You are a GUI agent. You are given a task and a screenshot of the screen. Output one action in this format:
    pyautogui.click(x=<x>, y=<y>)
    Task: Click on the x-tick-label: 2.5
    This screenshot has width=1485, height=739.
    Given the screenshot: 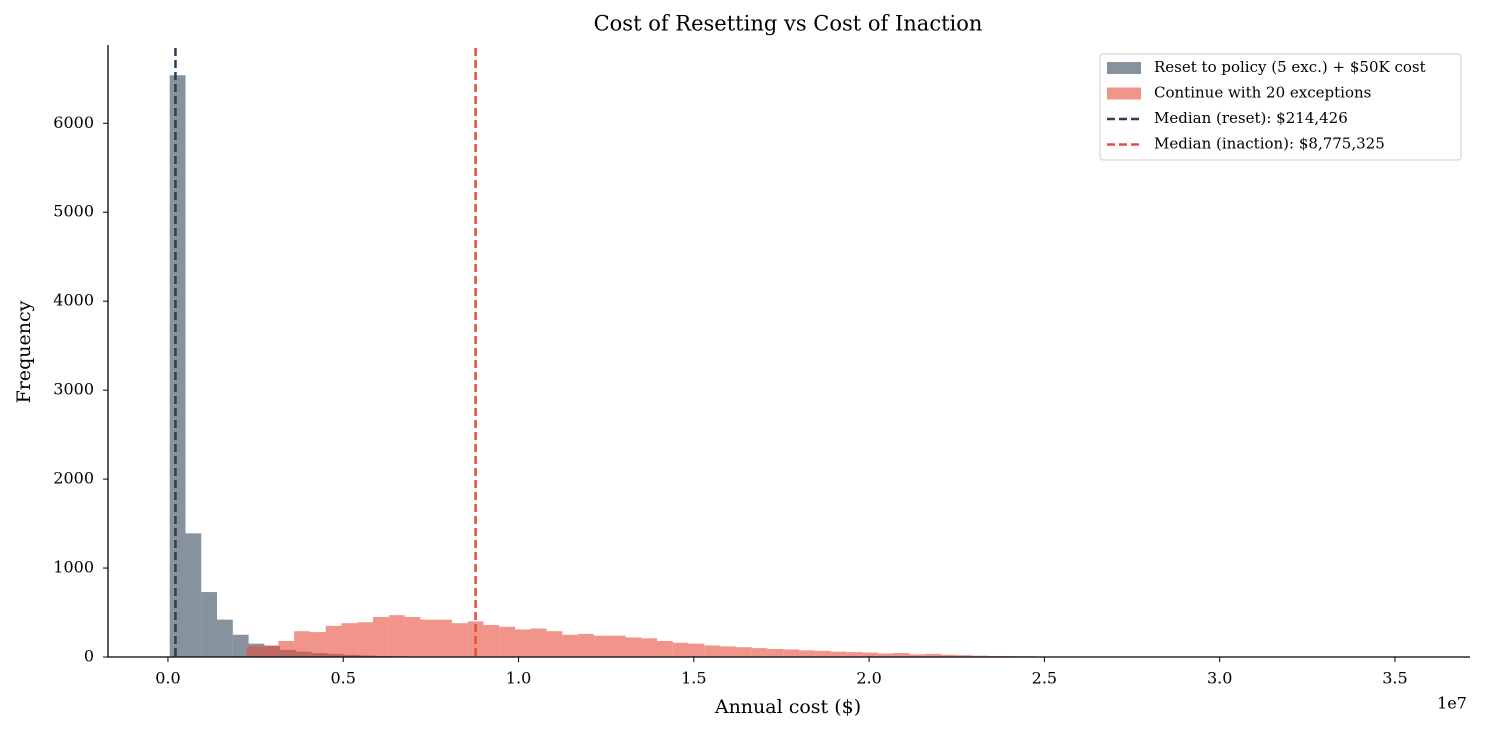 What is the action you would take?
    pyautogui.click(x=1044, y=678)
    